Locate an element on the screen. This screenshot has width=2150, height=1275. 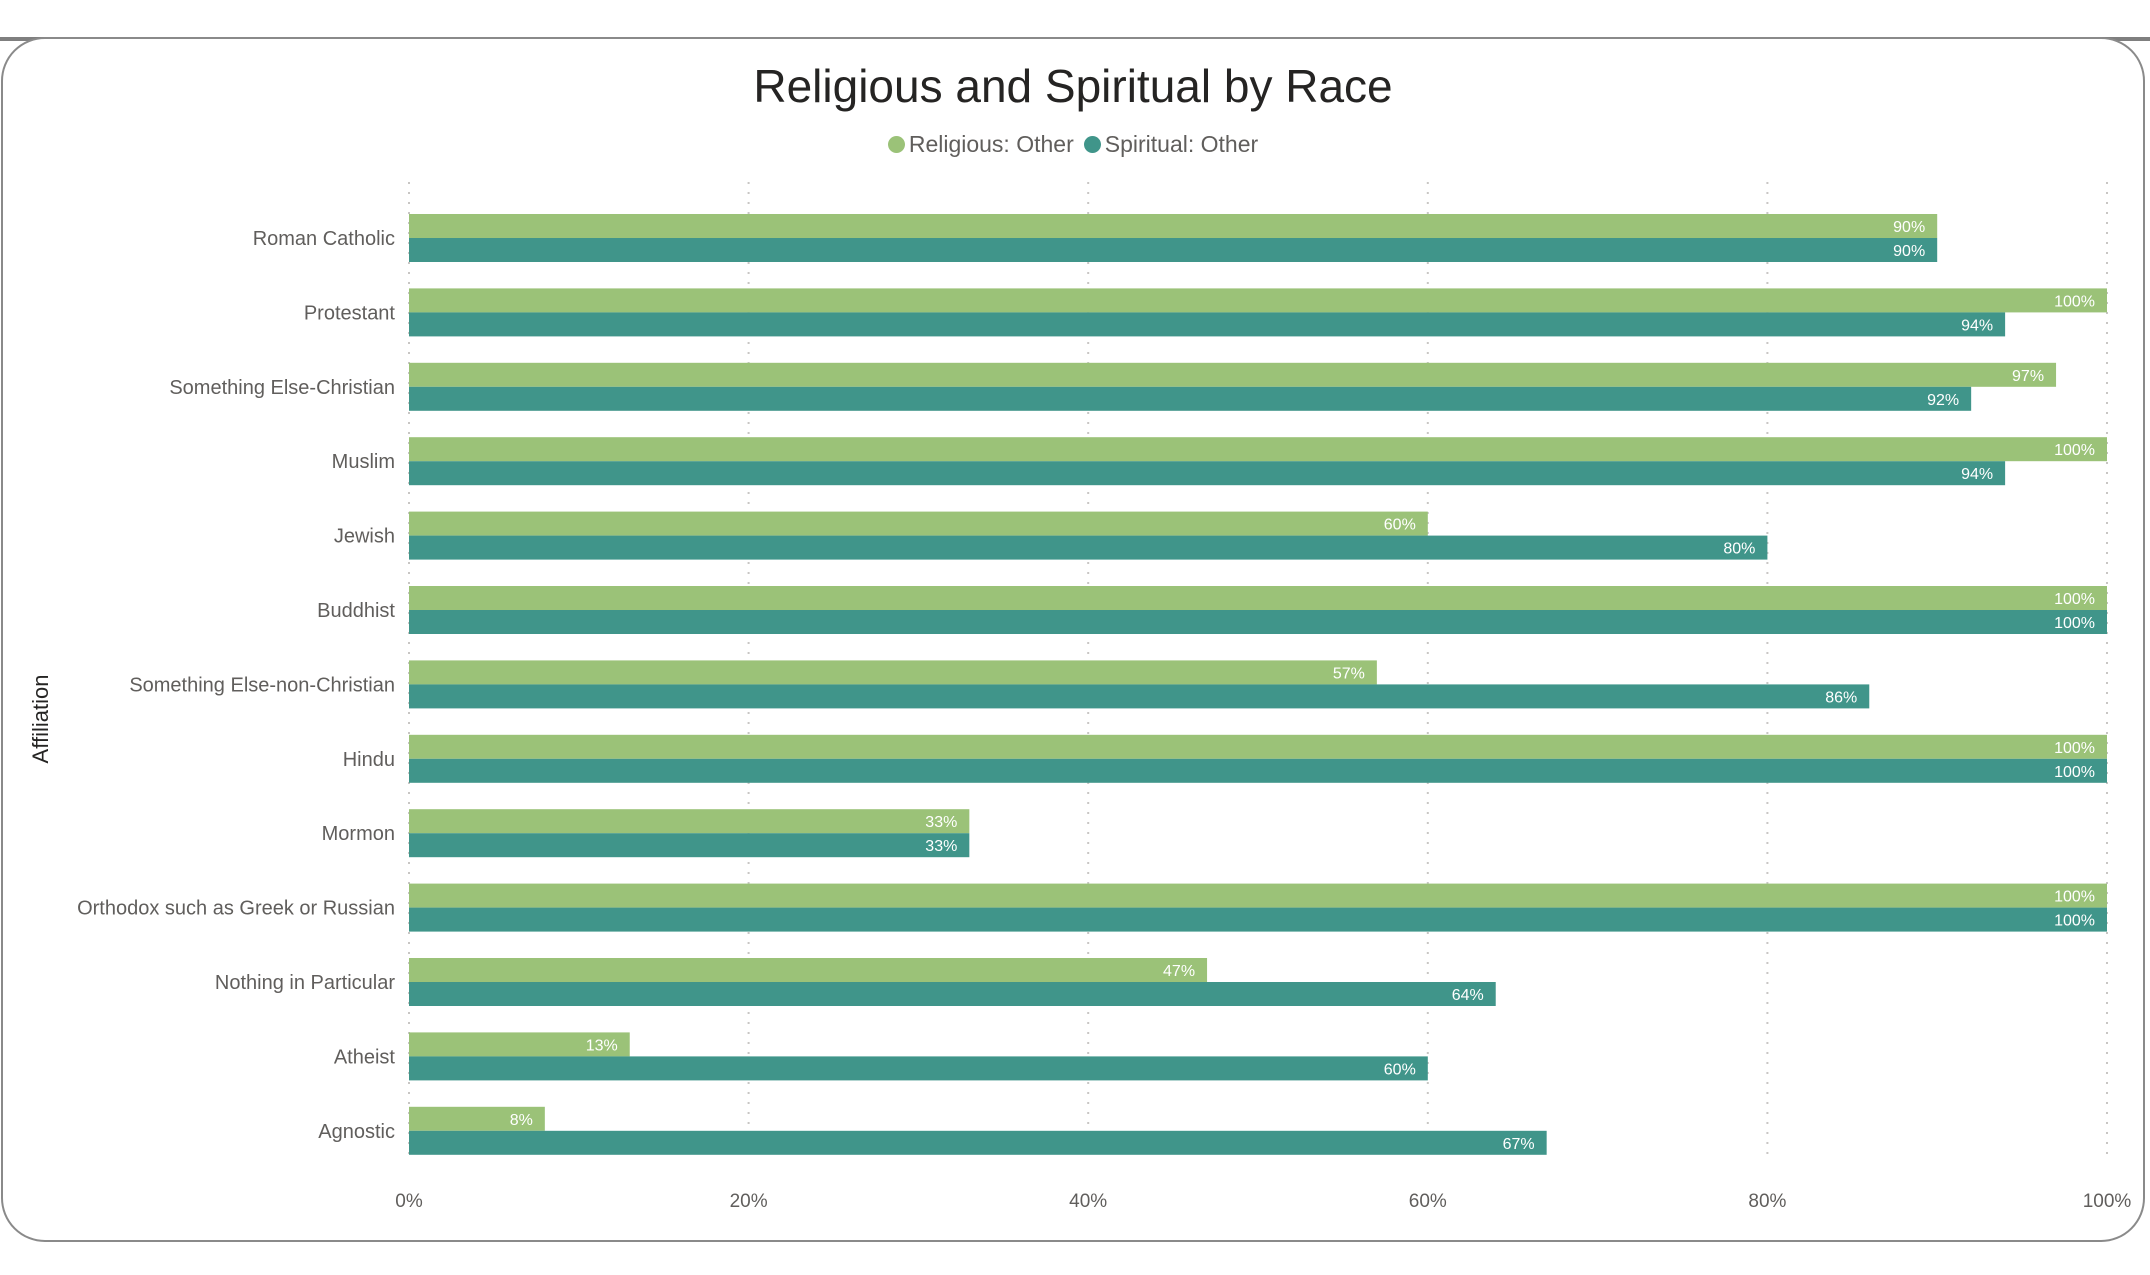
x-tick-label: 60% is located at coordinates (1428, 1201).